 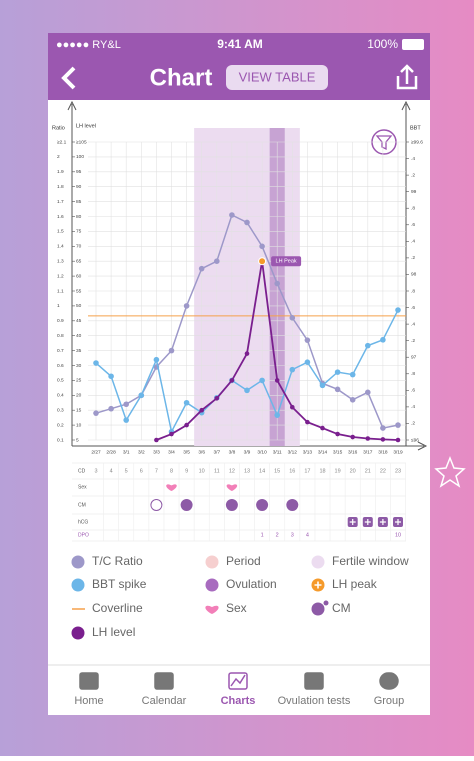 I want to click on cd: 10, so click(x=202, y=471).